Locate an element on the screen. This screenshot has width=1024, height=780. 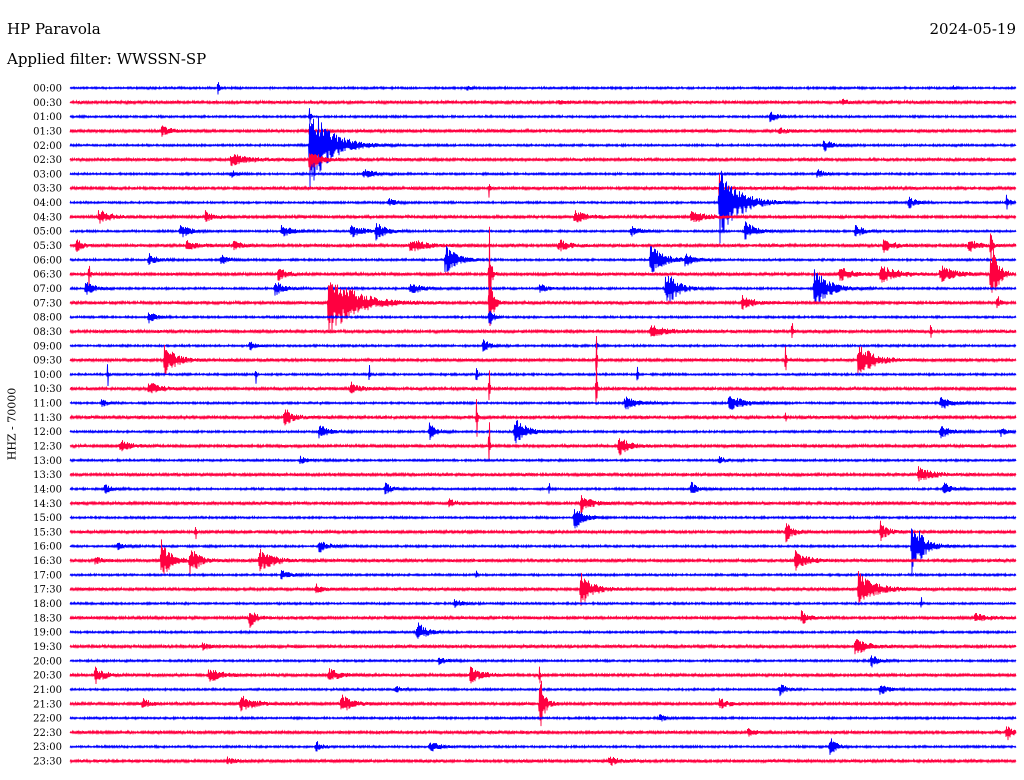
row-label: 23:30 is located at coordinates (47, 762).